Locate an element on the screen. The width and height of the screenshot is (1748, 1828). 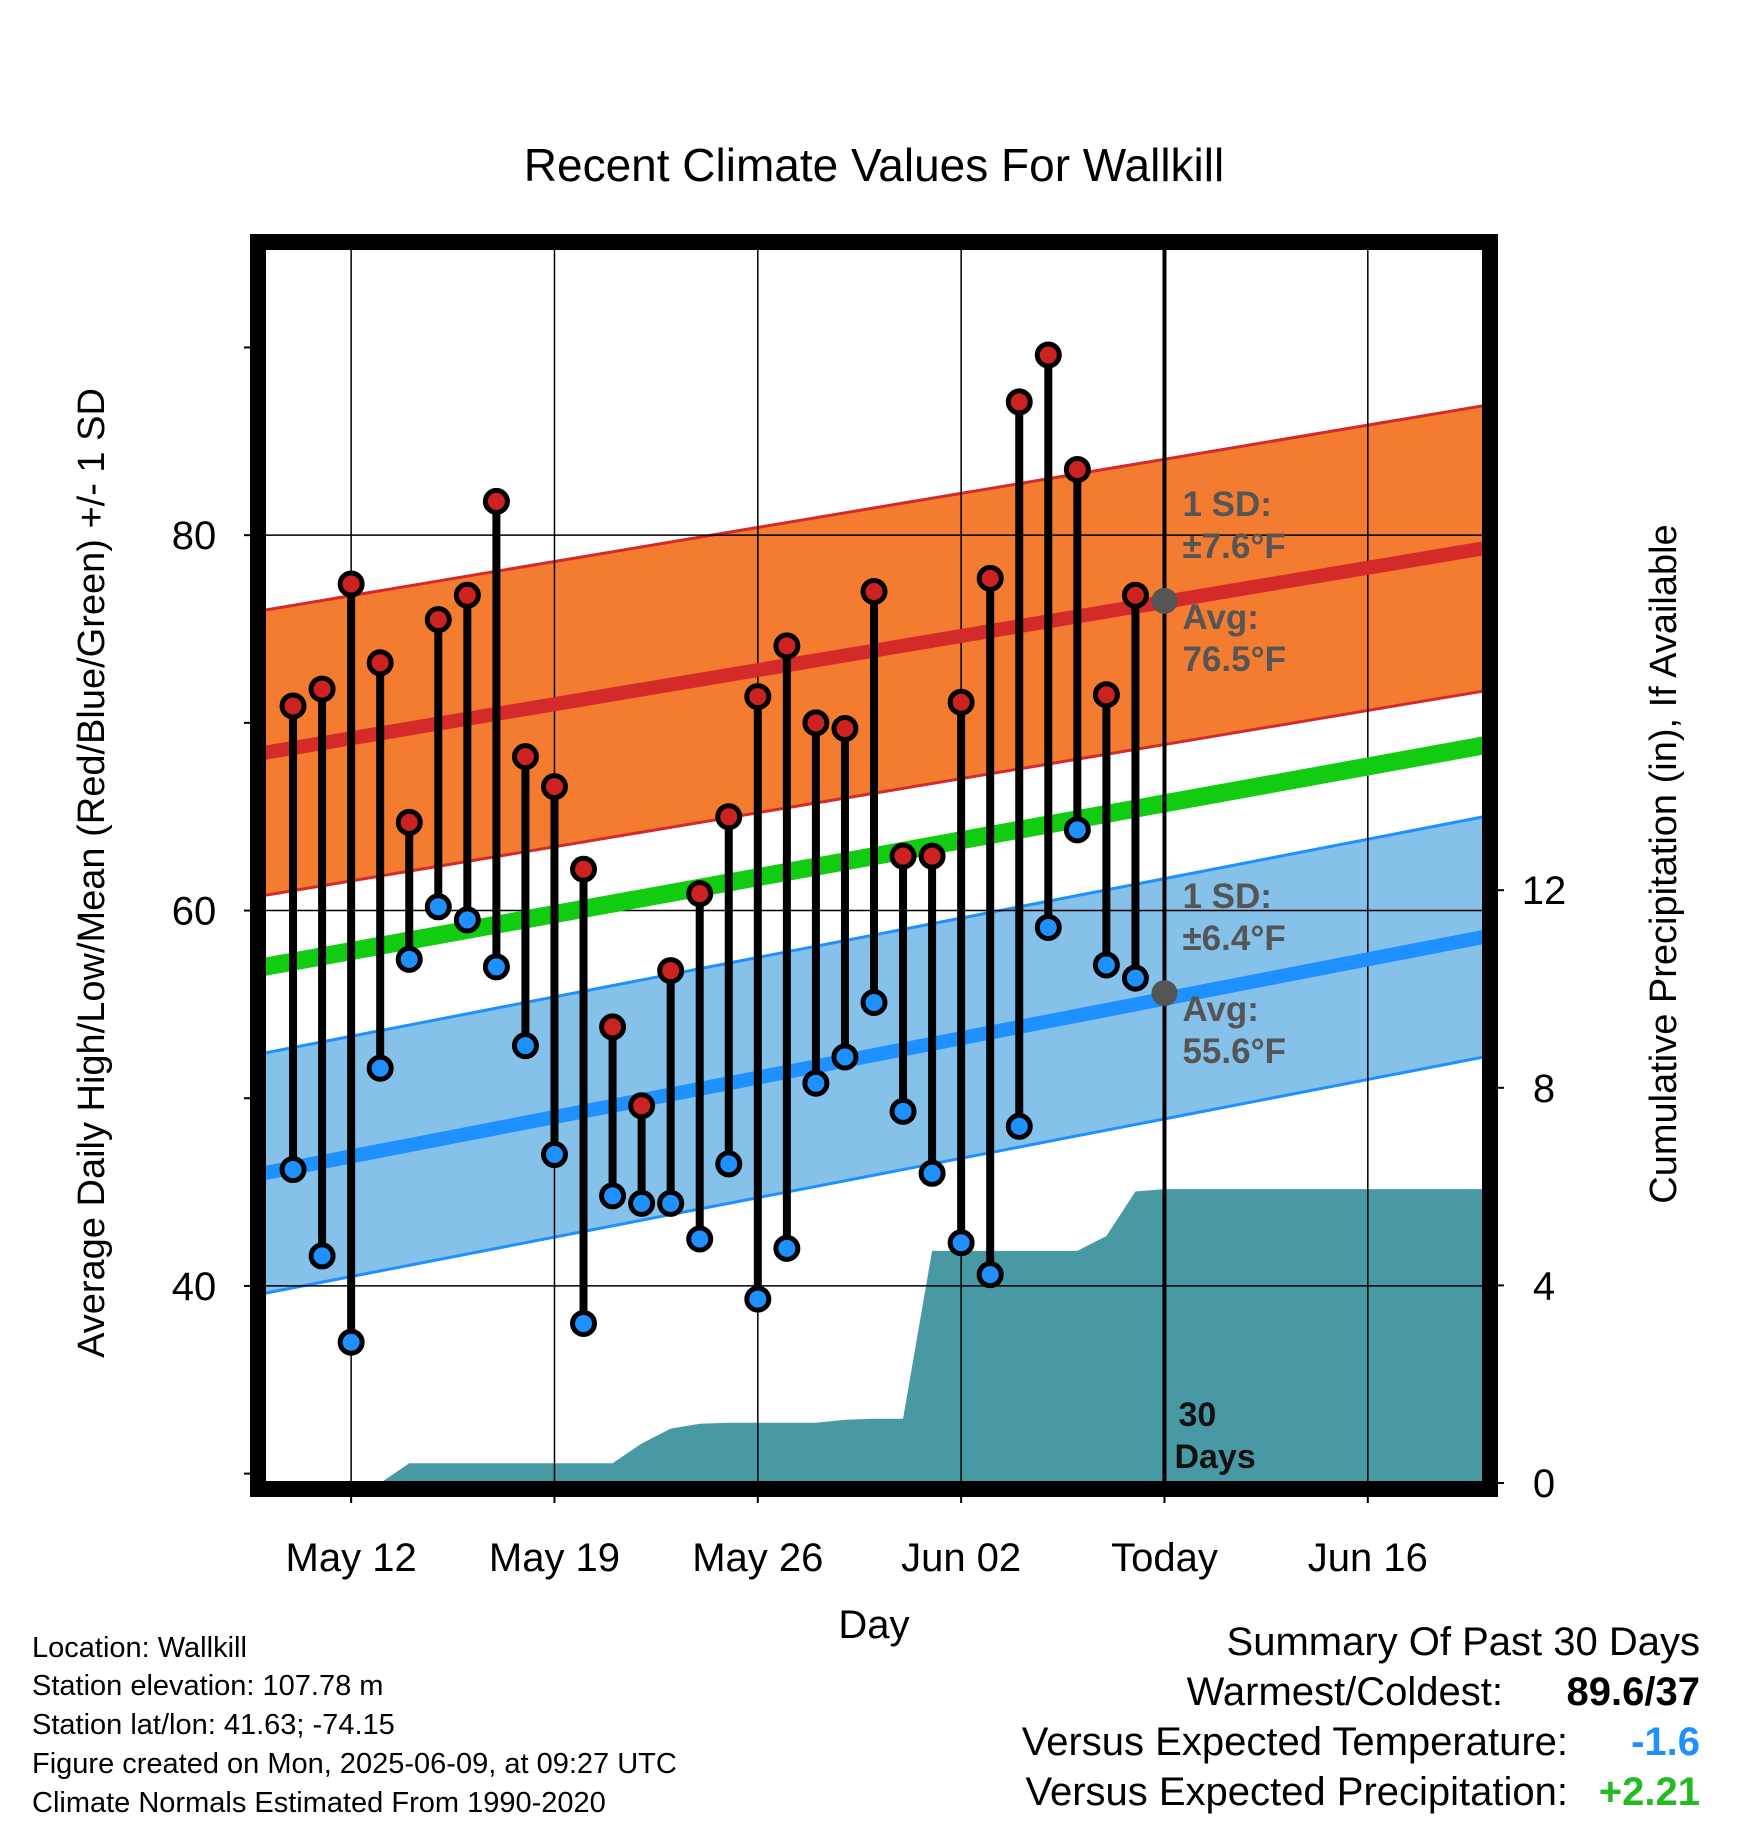
y-tick-label: 40 is located at coordinates (194, 1287).